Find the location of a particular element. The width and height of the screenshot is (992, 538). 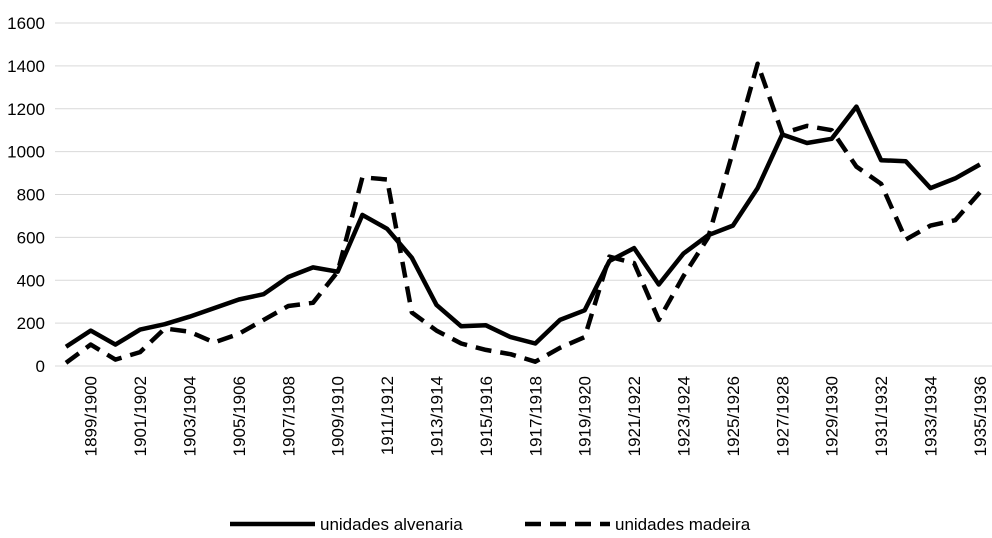

x-tick-label: 1911/1912 is located at coordinates (387, 415).